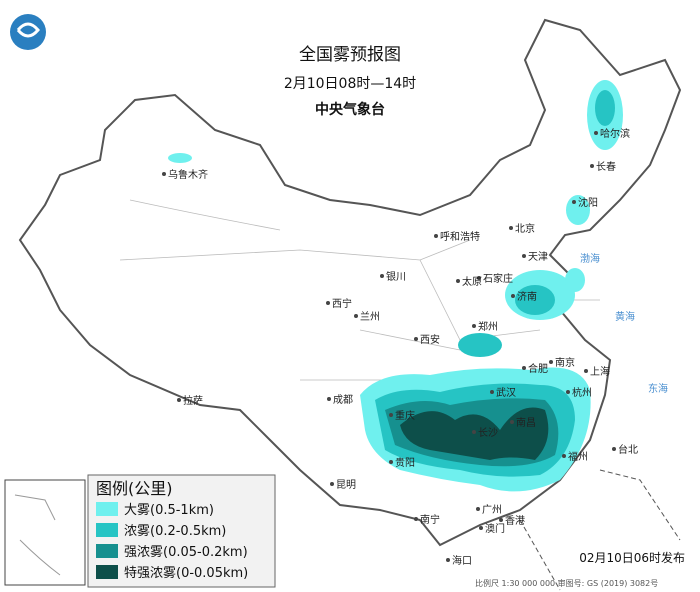 Image resolution: width=700 pixels, height=592 pixels. I want to click on city-label: 海口, so click(462, 560).